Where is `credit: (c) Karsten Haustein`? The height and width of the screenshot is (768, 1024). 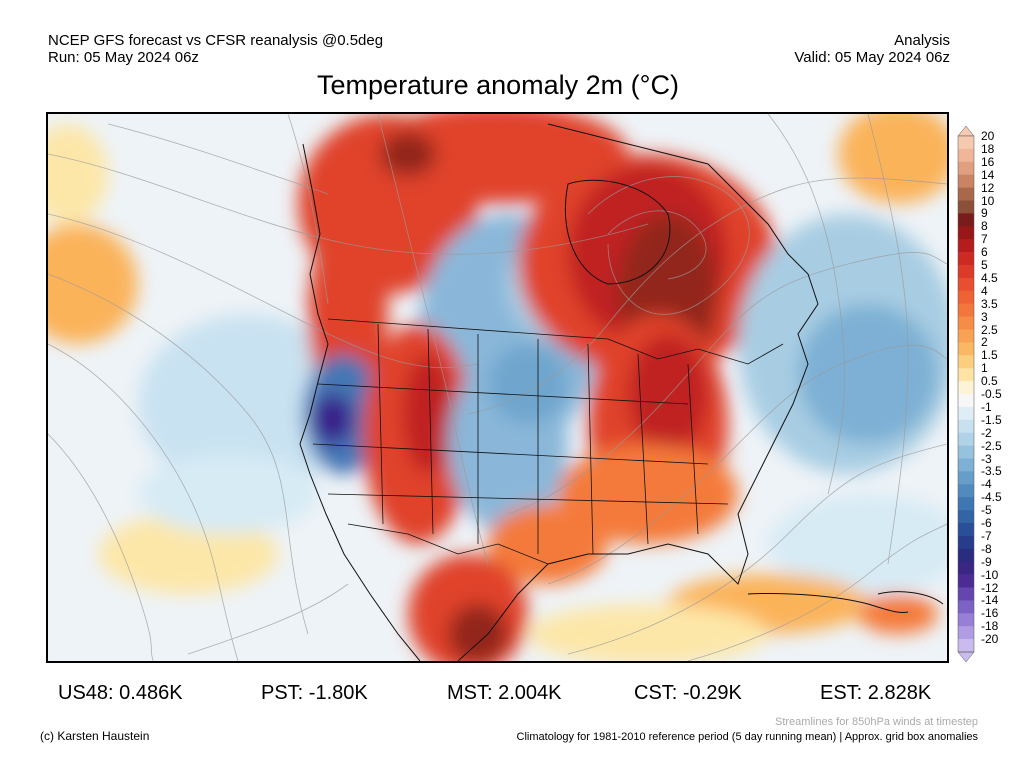 credit: (c) Karsten Haustein is located at coordinates (95, 736).